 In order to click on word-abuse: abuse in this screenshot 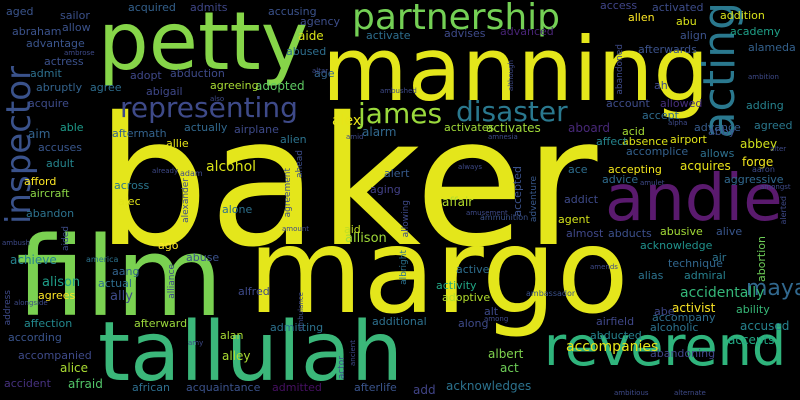, I will do `click(203, 257)`.